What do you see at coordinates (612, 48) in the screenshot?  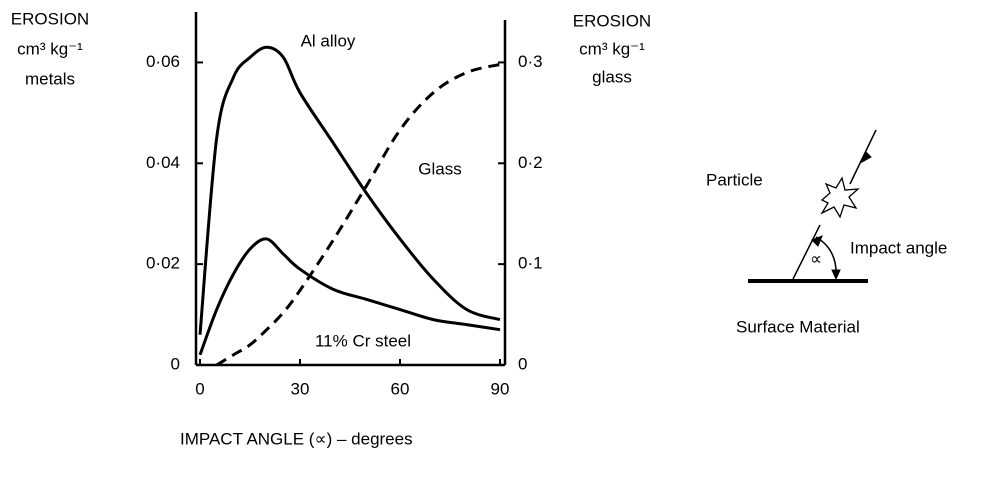 I see `y2-axis-label: cm³ kg⁻¹` at bounding box center [612, 48].